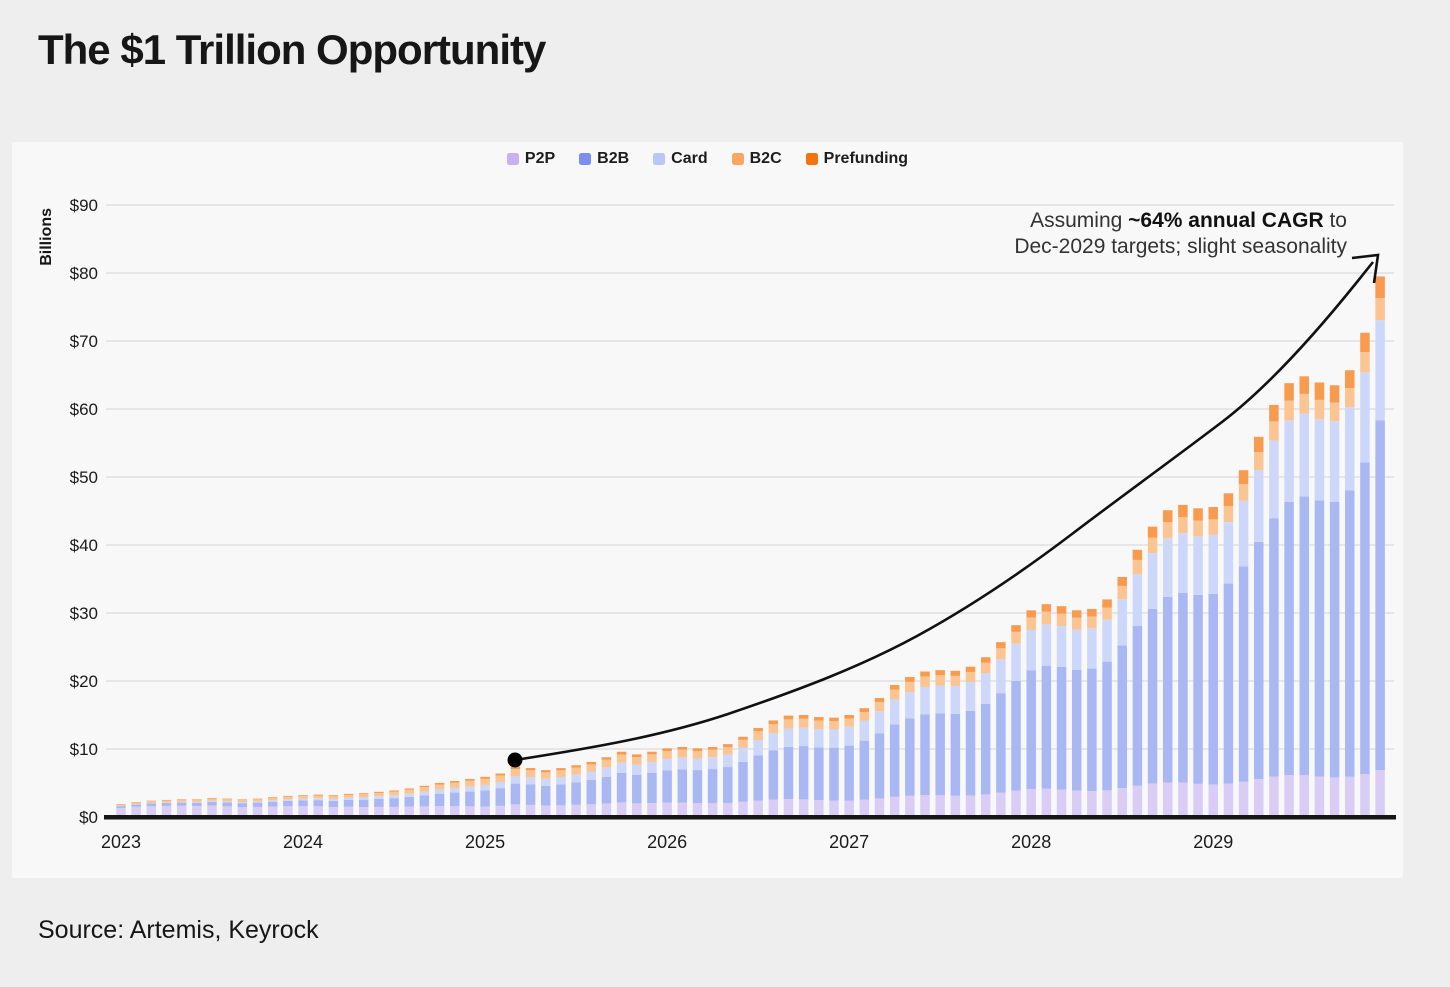  What do you see at coordinates (84, 341) in the screenshot?
I see `y-tick-label: $70` at bounding box center [84, 341].